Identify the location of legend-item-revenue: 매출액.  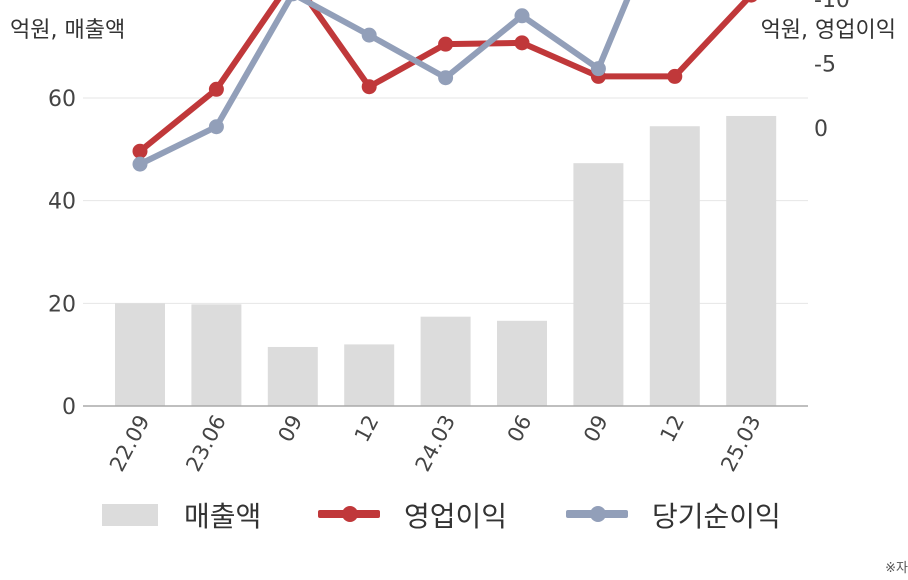
(181, 515).